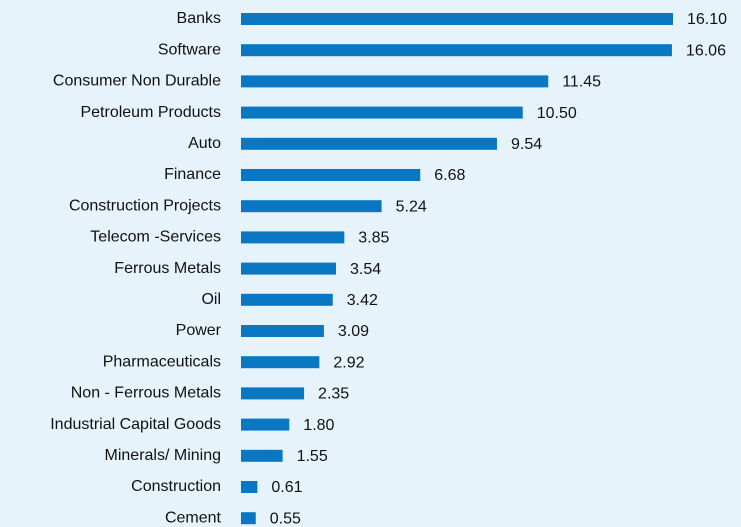 The height and width of the screenshot is (527, 741). I want to click on category-label: Industrial Capital Goods, so click(135, 424).